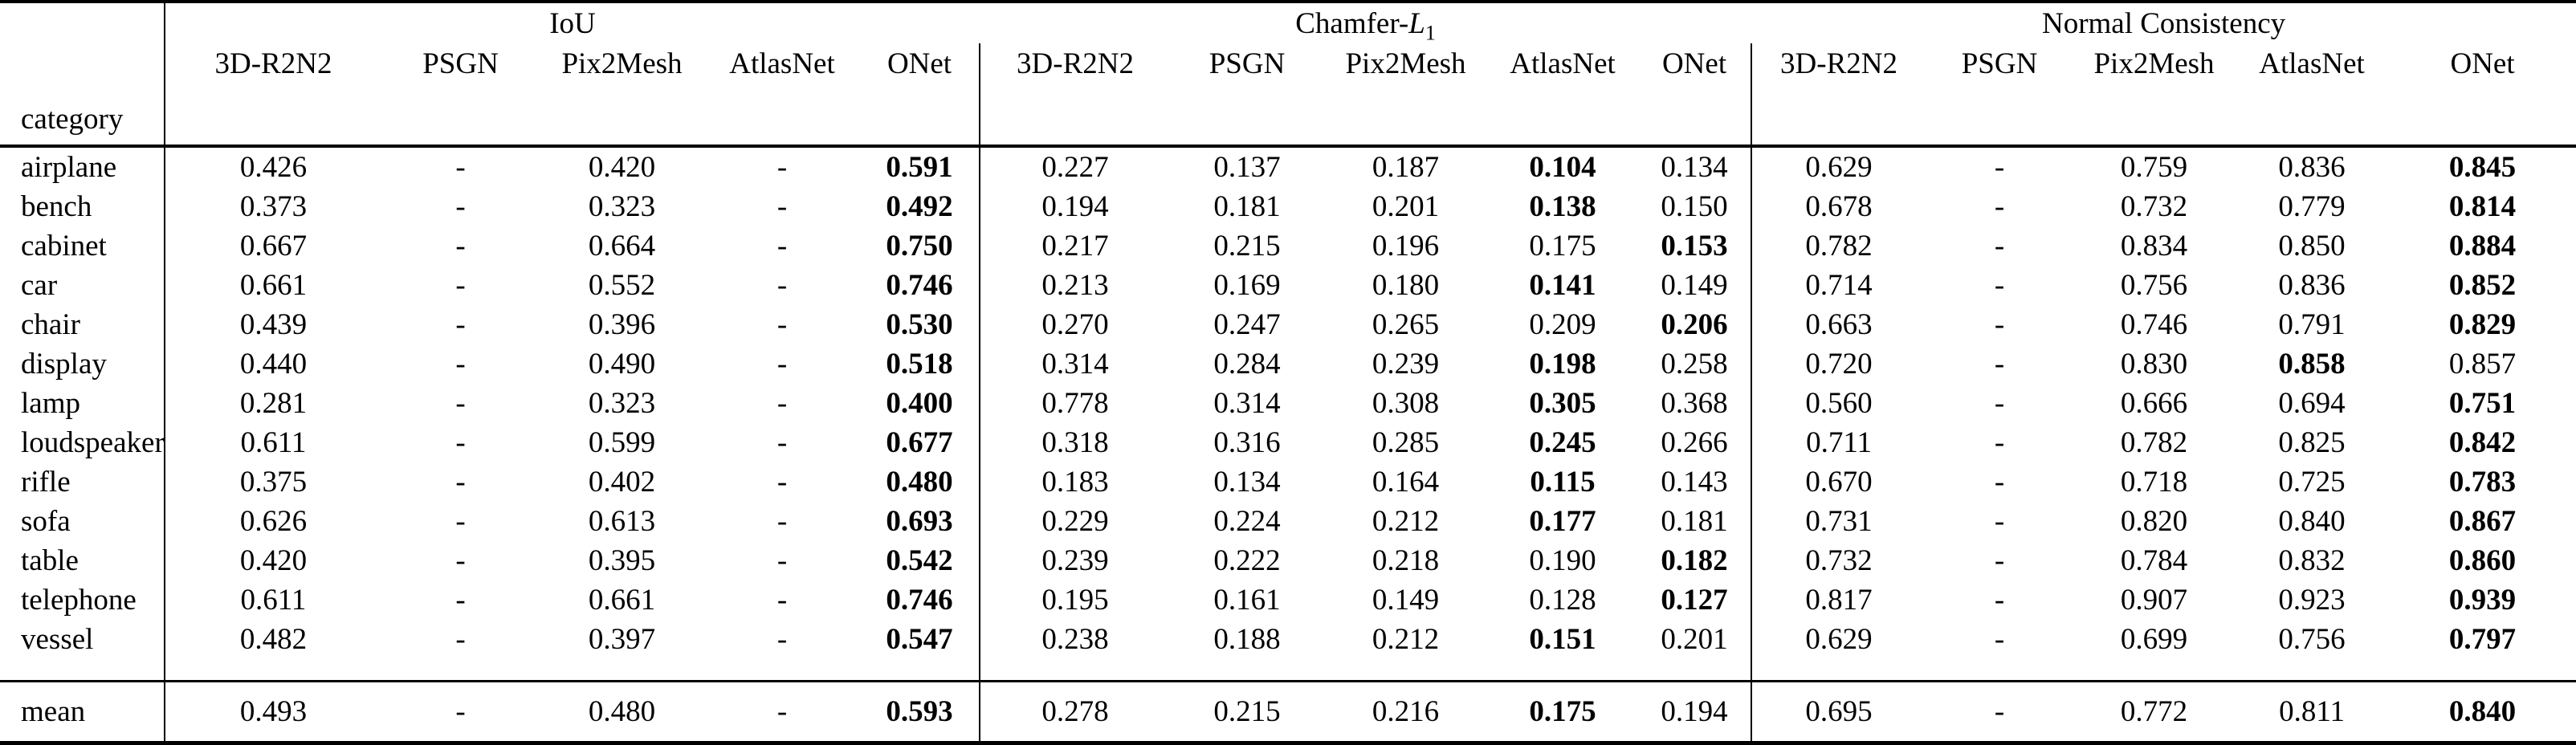  What do you see at coordinates (1075, 600) in the screenshot?
I see `value-cell: 0.195` at bounding box center [1075, 600].